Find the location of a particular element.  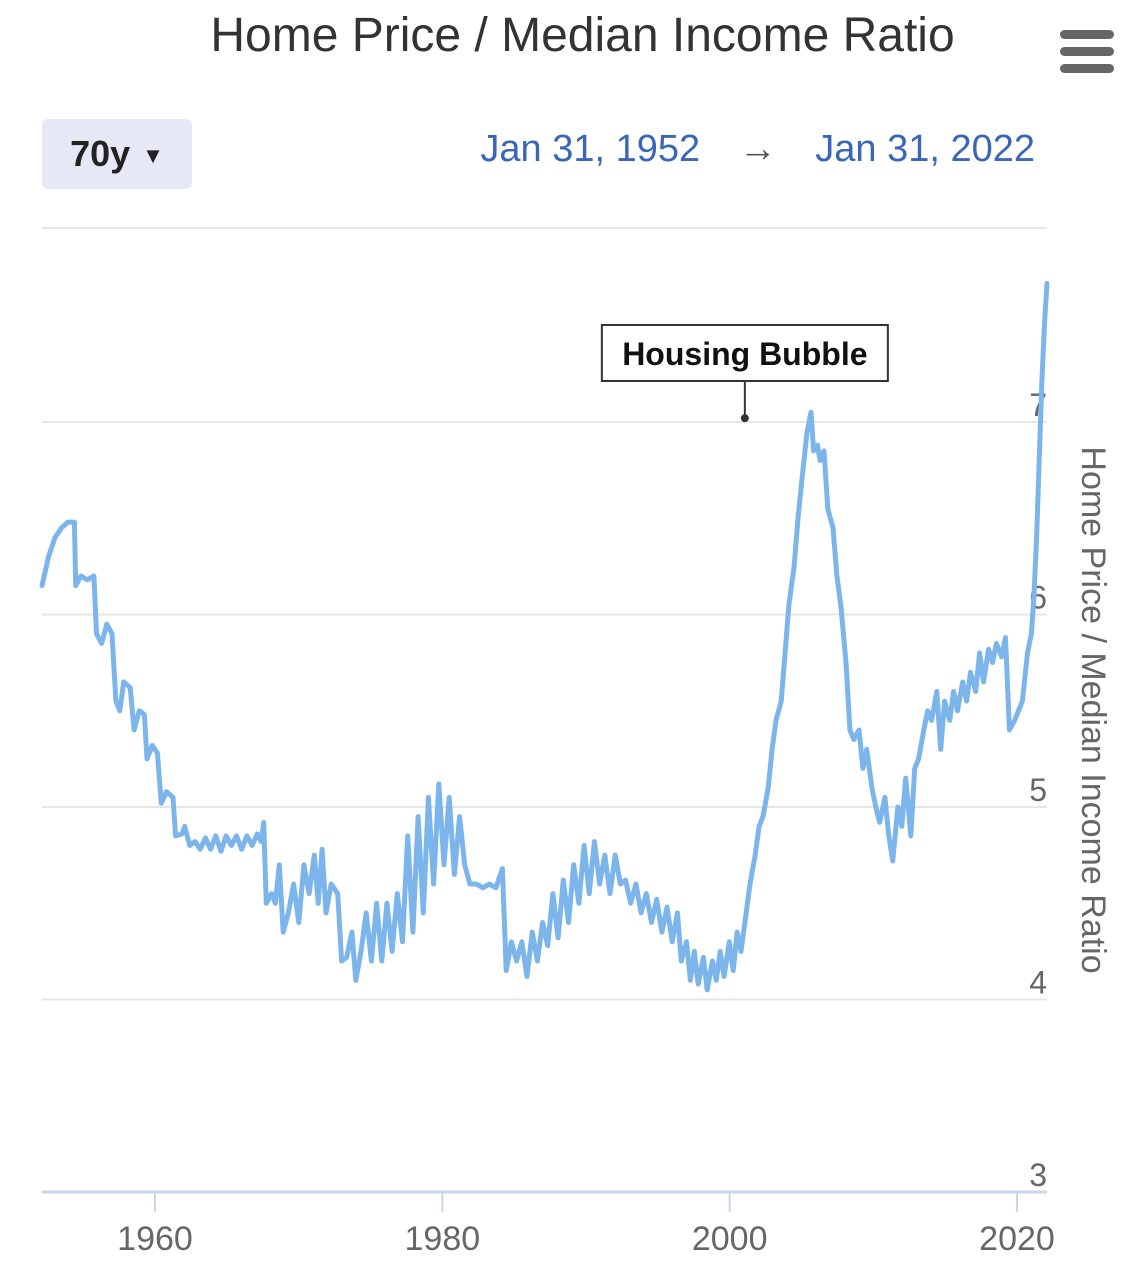

annotation-label: Housing Bubble is located at coordinates (744, 354).